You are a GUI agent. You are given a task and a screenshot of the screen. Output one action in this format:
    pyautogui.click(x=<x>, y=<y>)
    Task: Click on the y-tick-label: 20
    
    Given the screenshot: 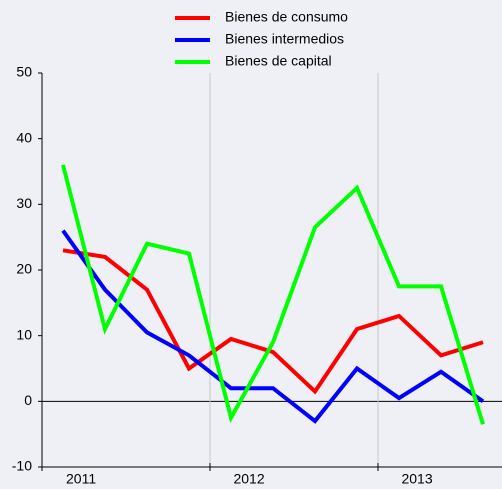 What is the action you would take?
    pyautogui.click(x=24, y=269)
    